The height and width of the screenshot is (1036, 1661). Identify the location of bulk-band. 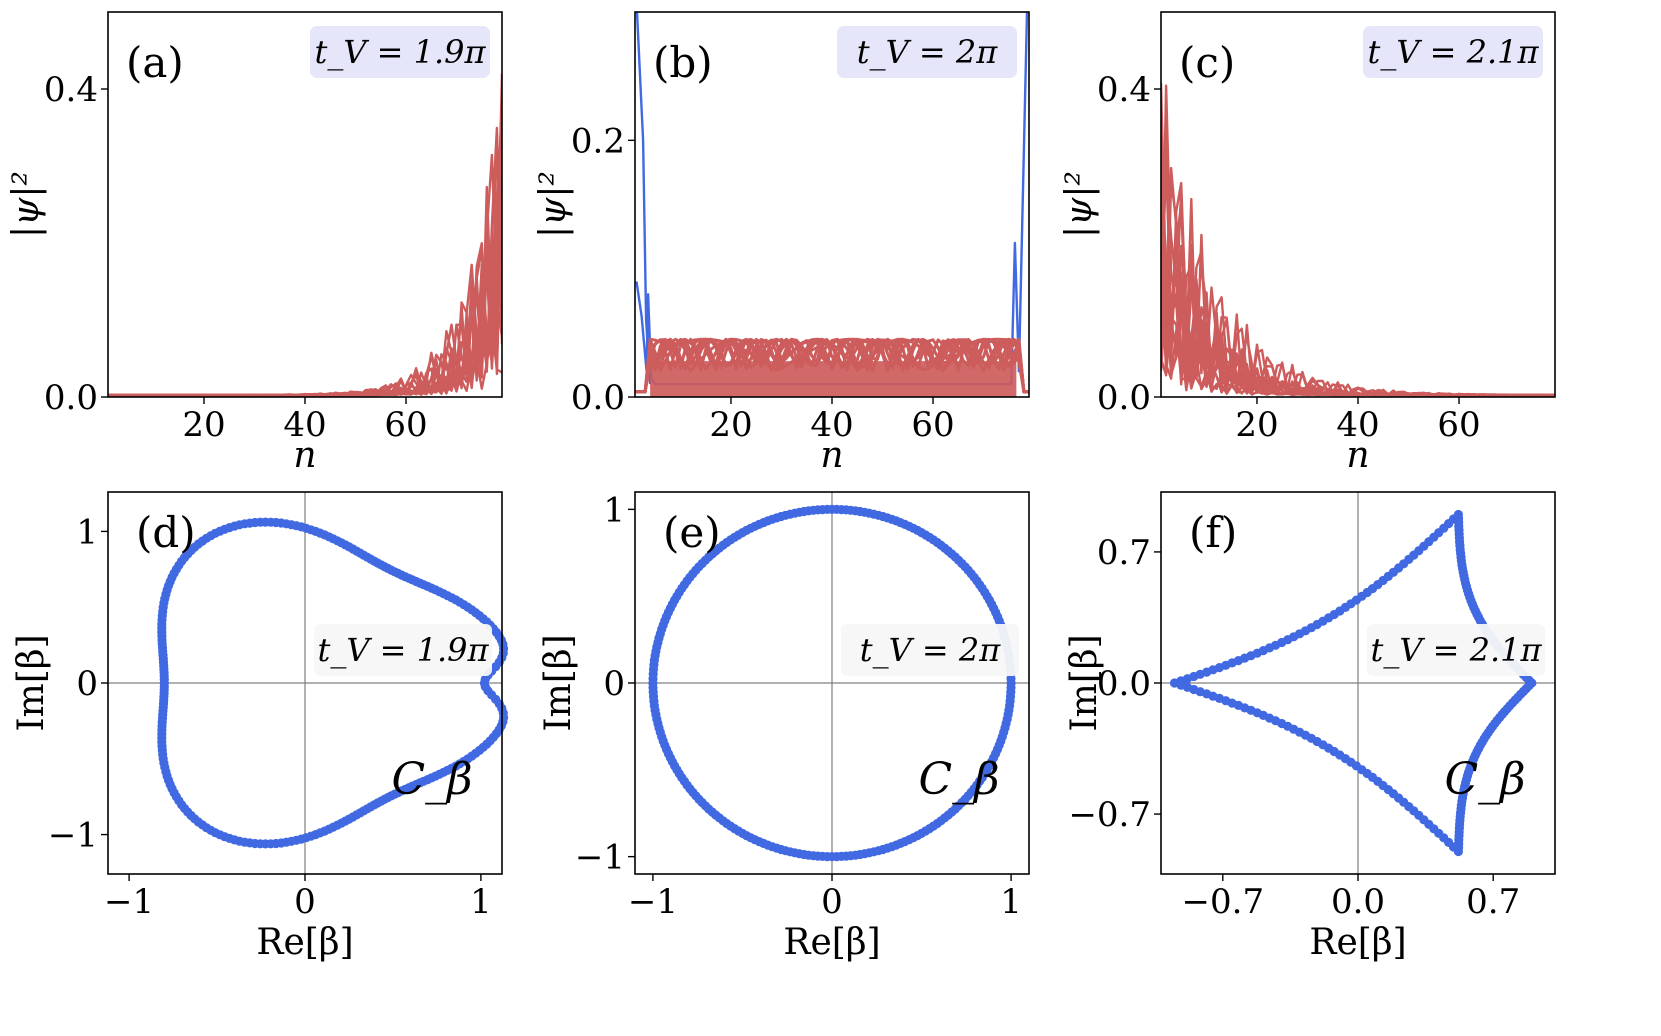
(833, 379).